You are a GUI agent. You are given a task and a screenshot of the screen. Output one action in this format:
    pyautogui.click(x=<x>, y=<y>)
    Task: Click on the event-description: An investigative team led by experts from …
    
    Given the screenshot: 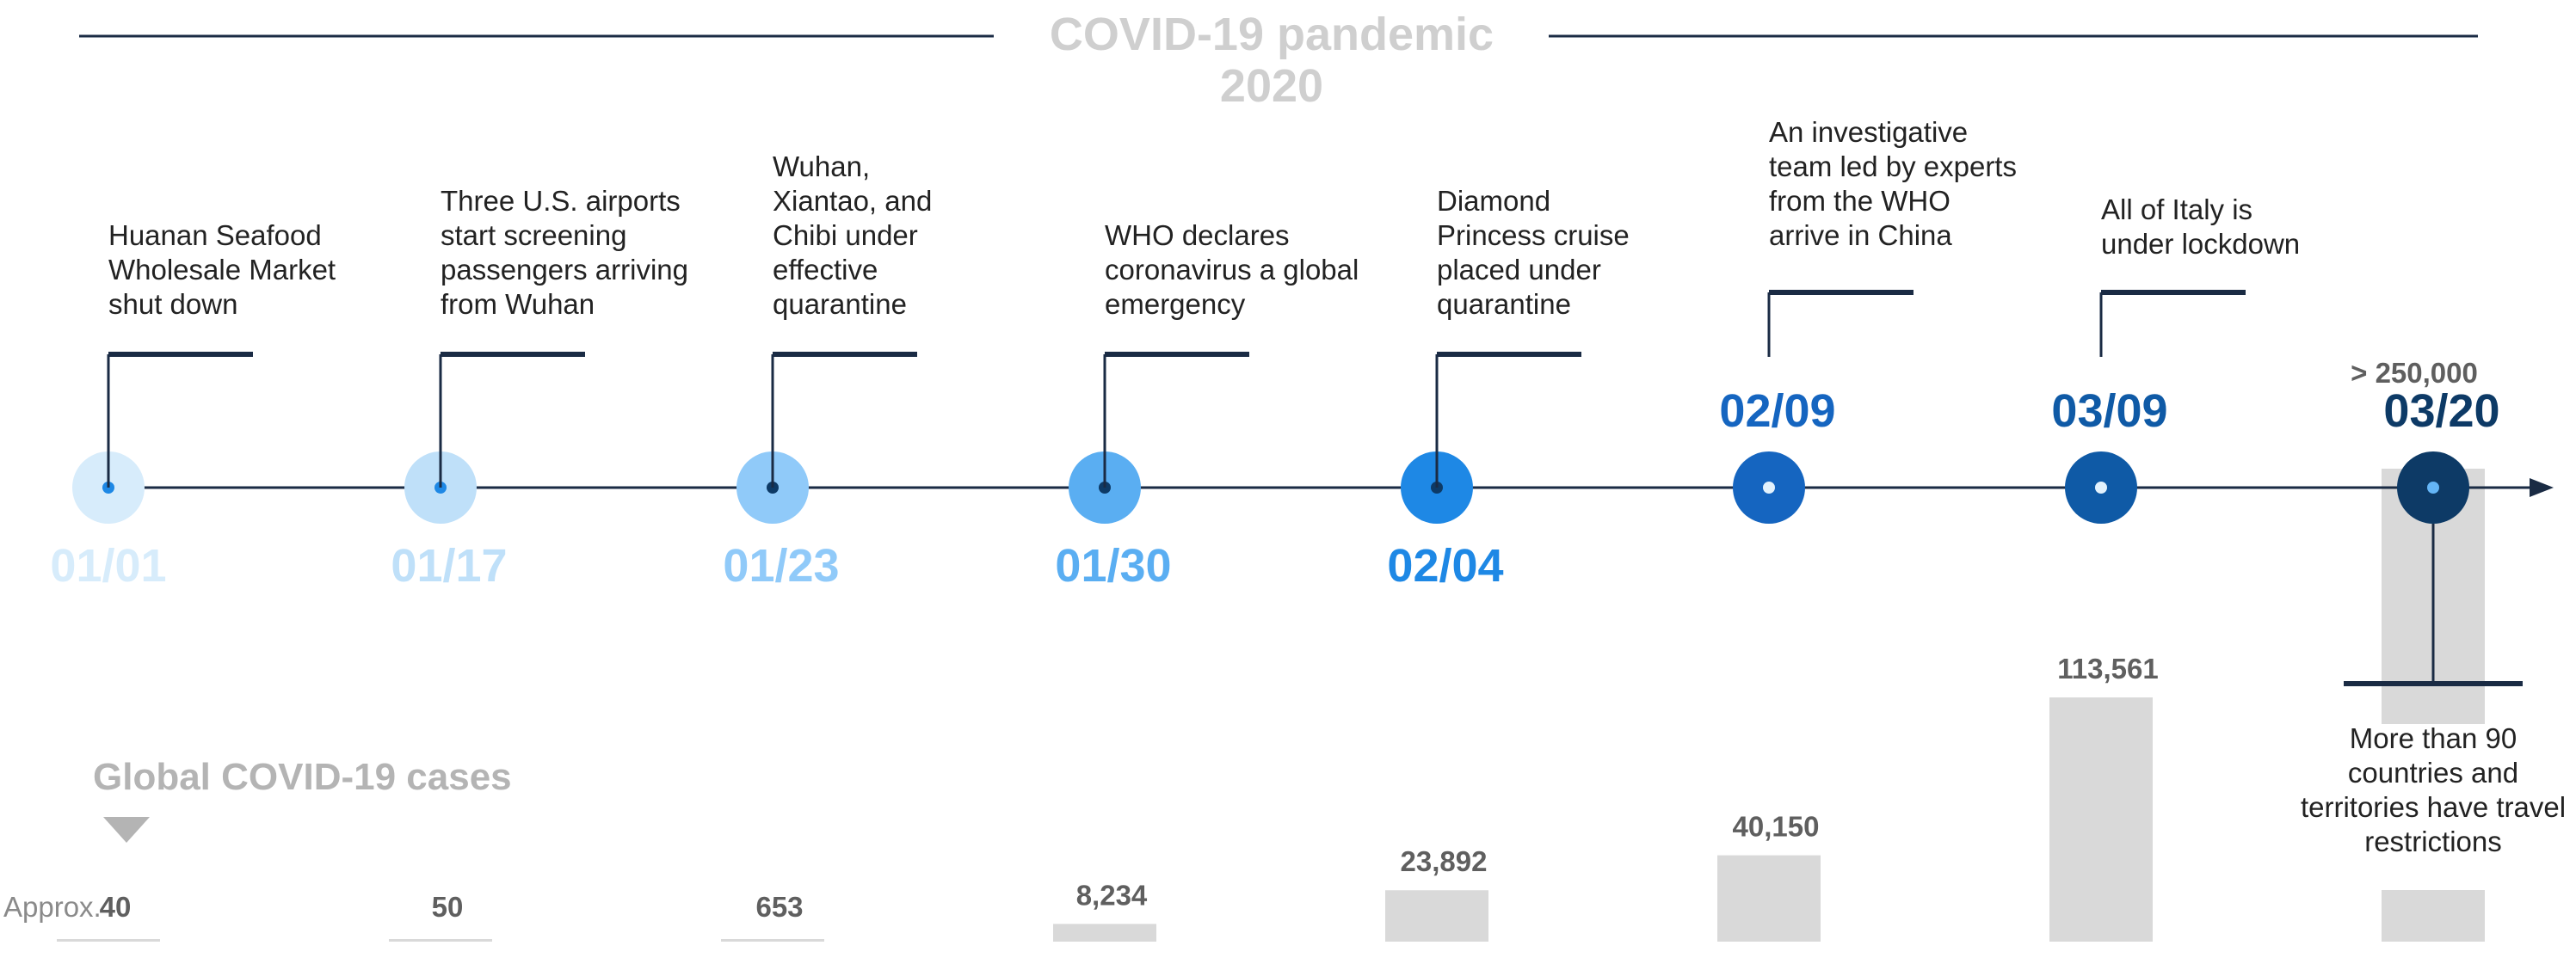 What is the action you would take?
    pyautogui.click(x=1893, y=183)
    